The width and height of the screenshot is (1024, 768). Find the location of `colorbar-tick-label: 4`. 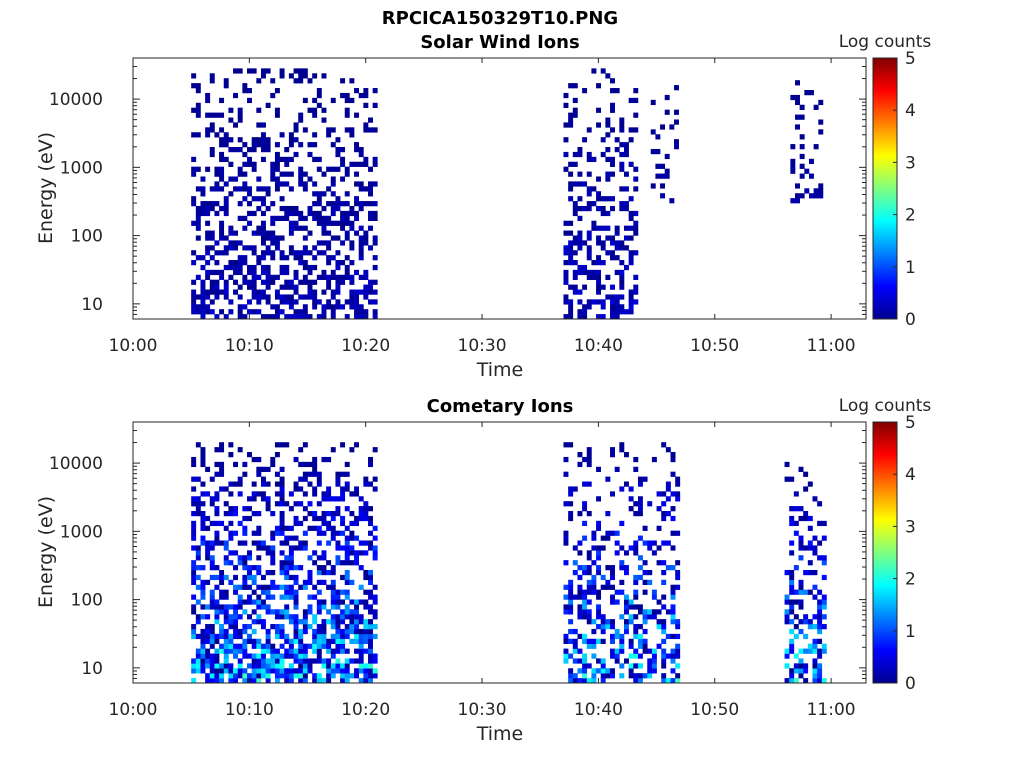

colorbar-tick-label: 4 is located at coordinates (910, 111).